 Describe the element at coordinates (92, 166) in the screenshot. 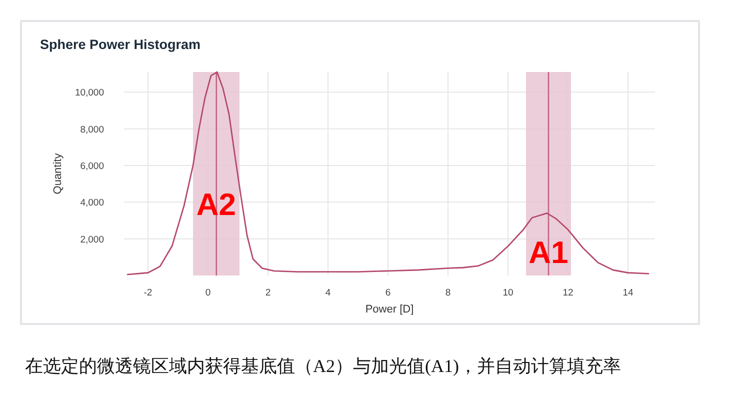

I see `y-tick-label: 6,000` at that location.